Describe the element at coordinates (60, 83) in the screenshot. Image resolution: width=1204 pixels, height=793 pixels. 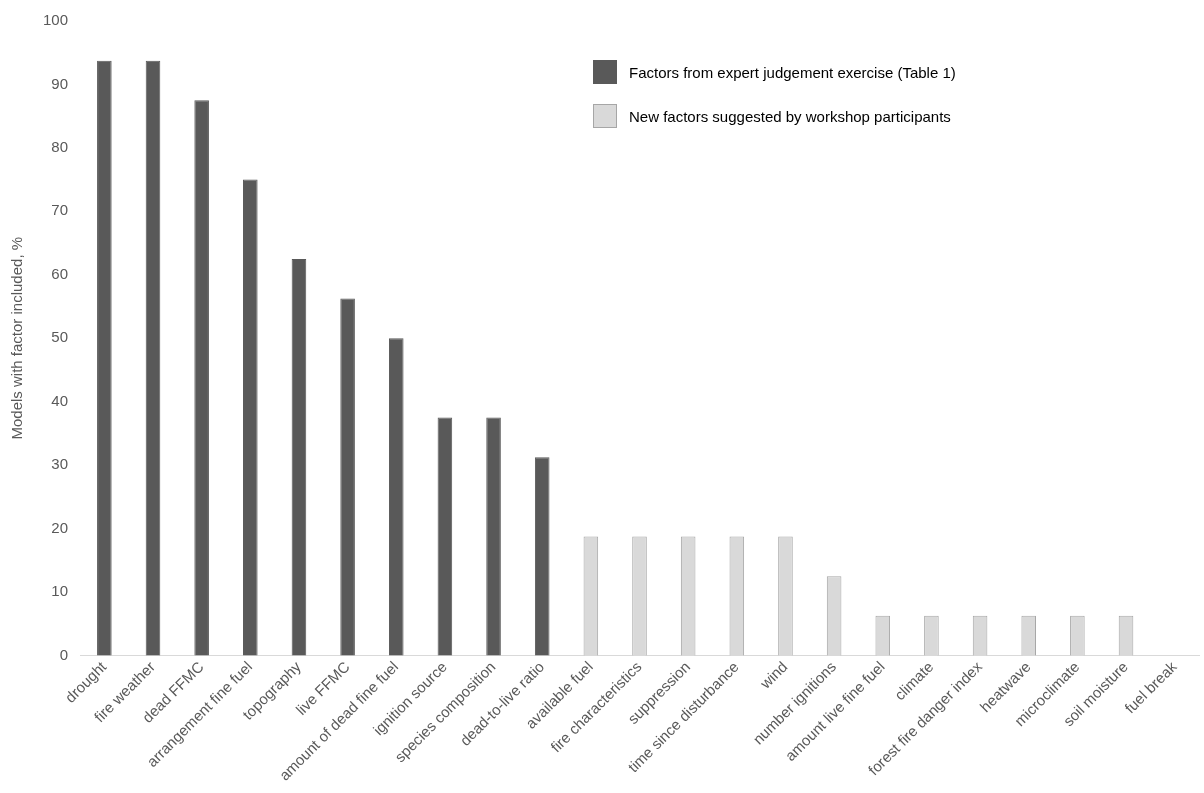
I see `y-tick-label: 90` at that location.